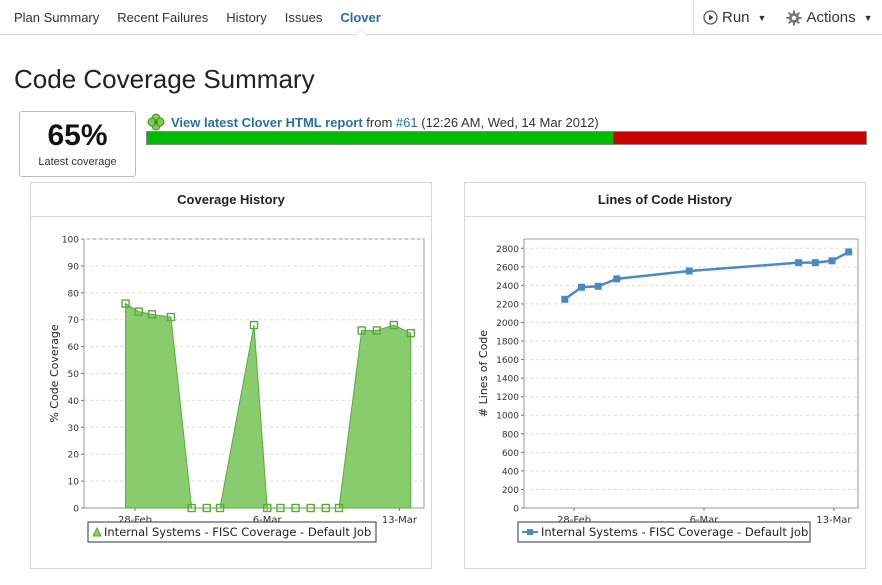 This screenshot has height=585, width=882. Describe the element at coordinates (74, 429) in the screenshot. I see `y-tick-label: 30` at that location.